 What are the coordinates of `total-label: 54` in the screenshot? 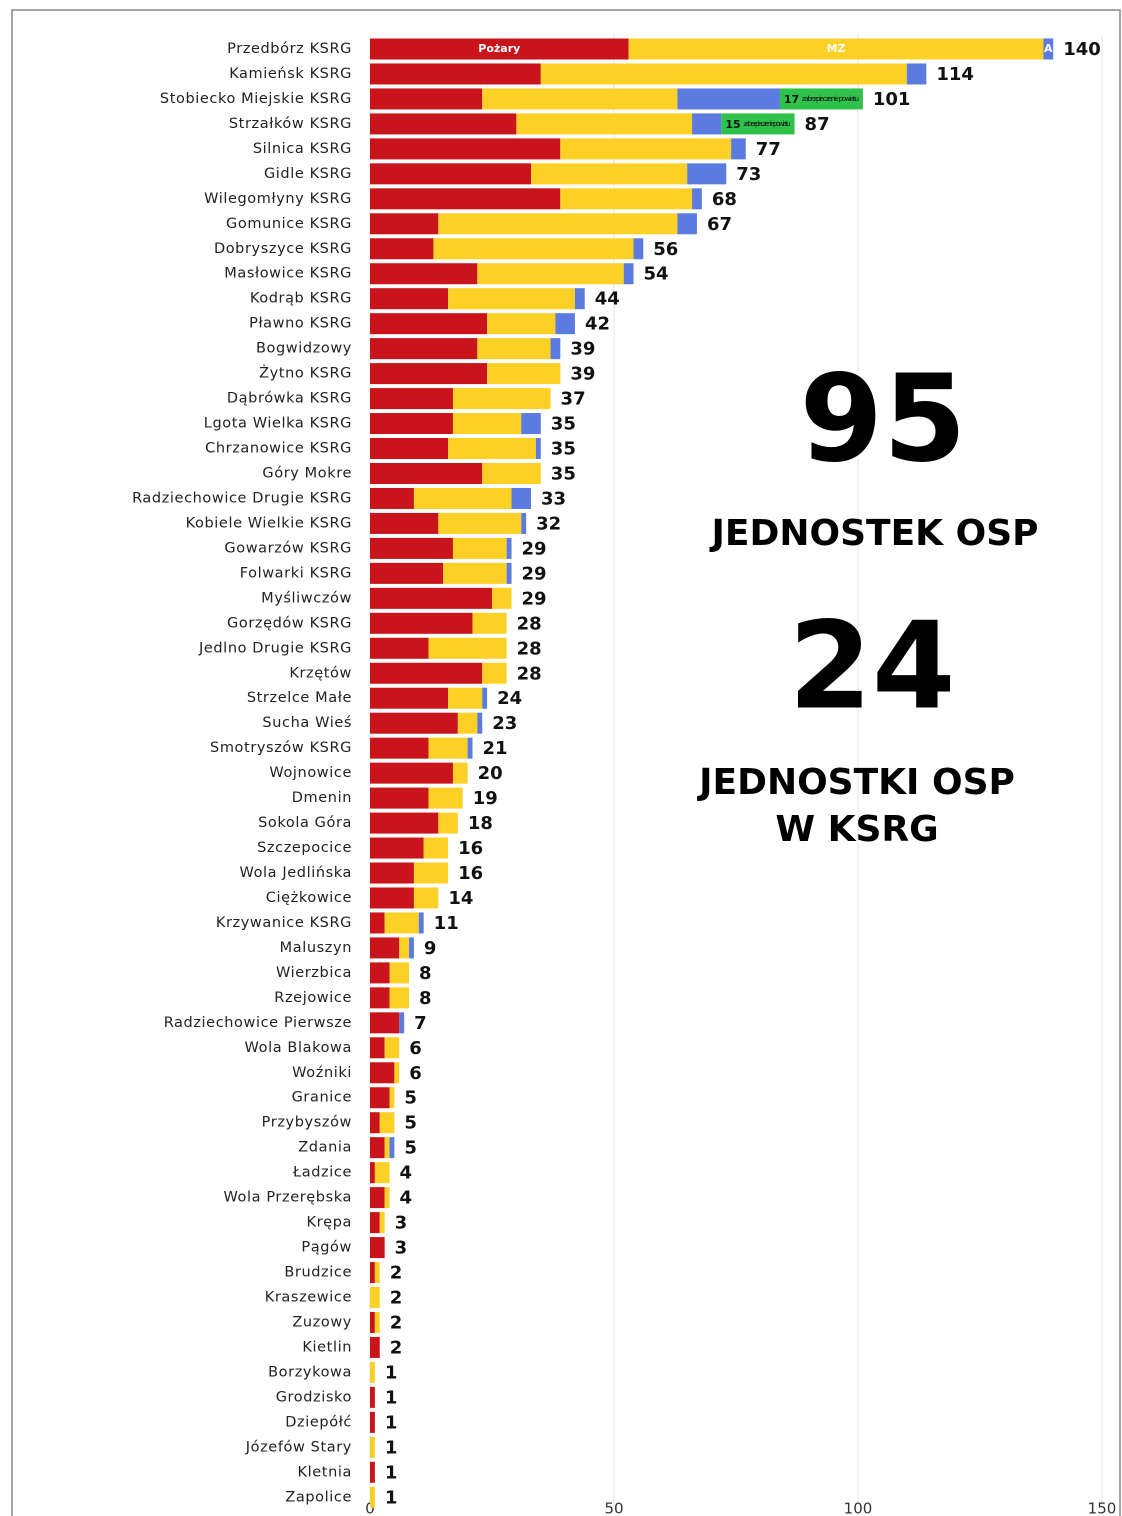 It's located at (656, 274).